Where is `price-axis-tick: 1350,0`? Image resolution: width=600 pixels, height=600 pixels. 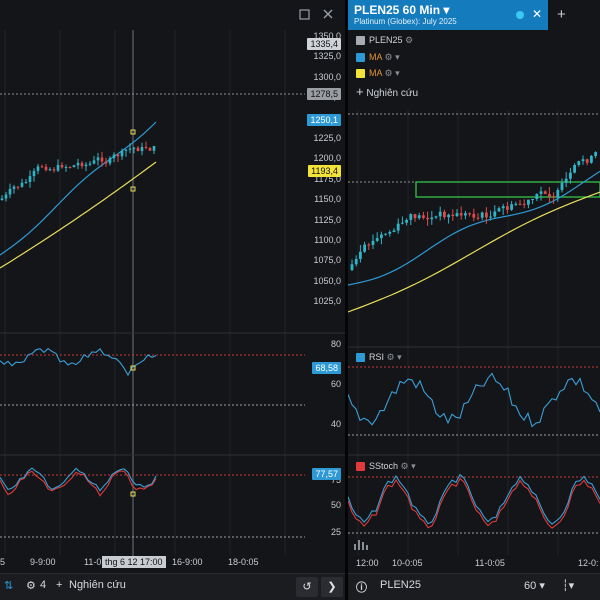 price-axis-tick: 1350,0 is located at coordinates (327, 36).